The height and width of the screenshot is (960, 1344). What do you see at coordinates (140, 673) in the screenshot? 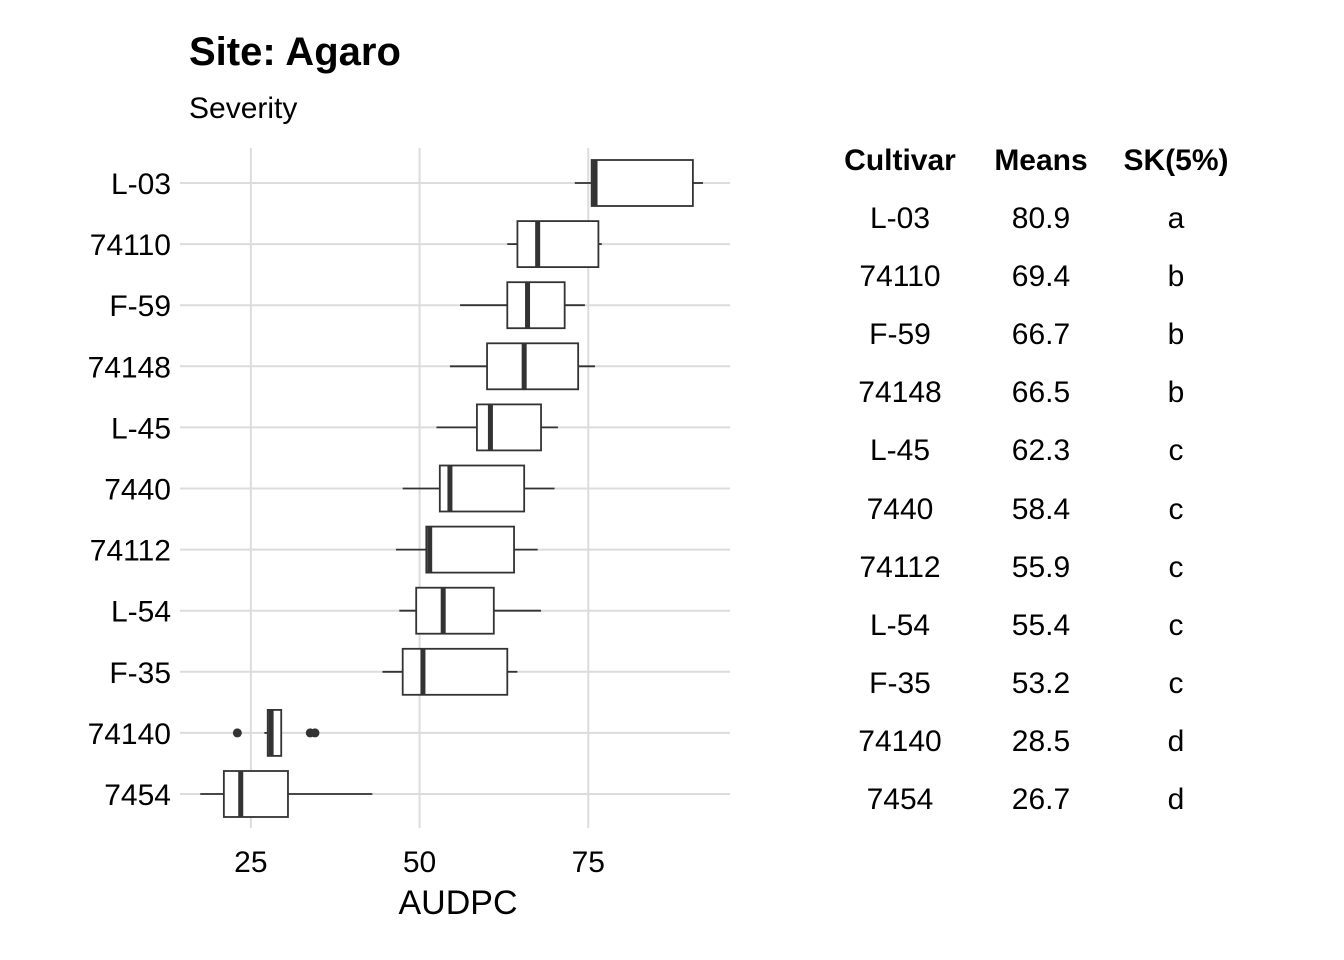
I see `y-tick-label: F-35` at bounding box center [140, 673].